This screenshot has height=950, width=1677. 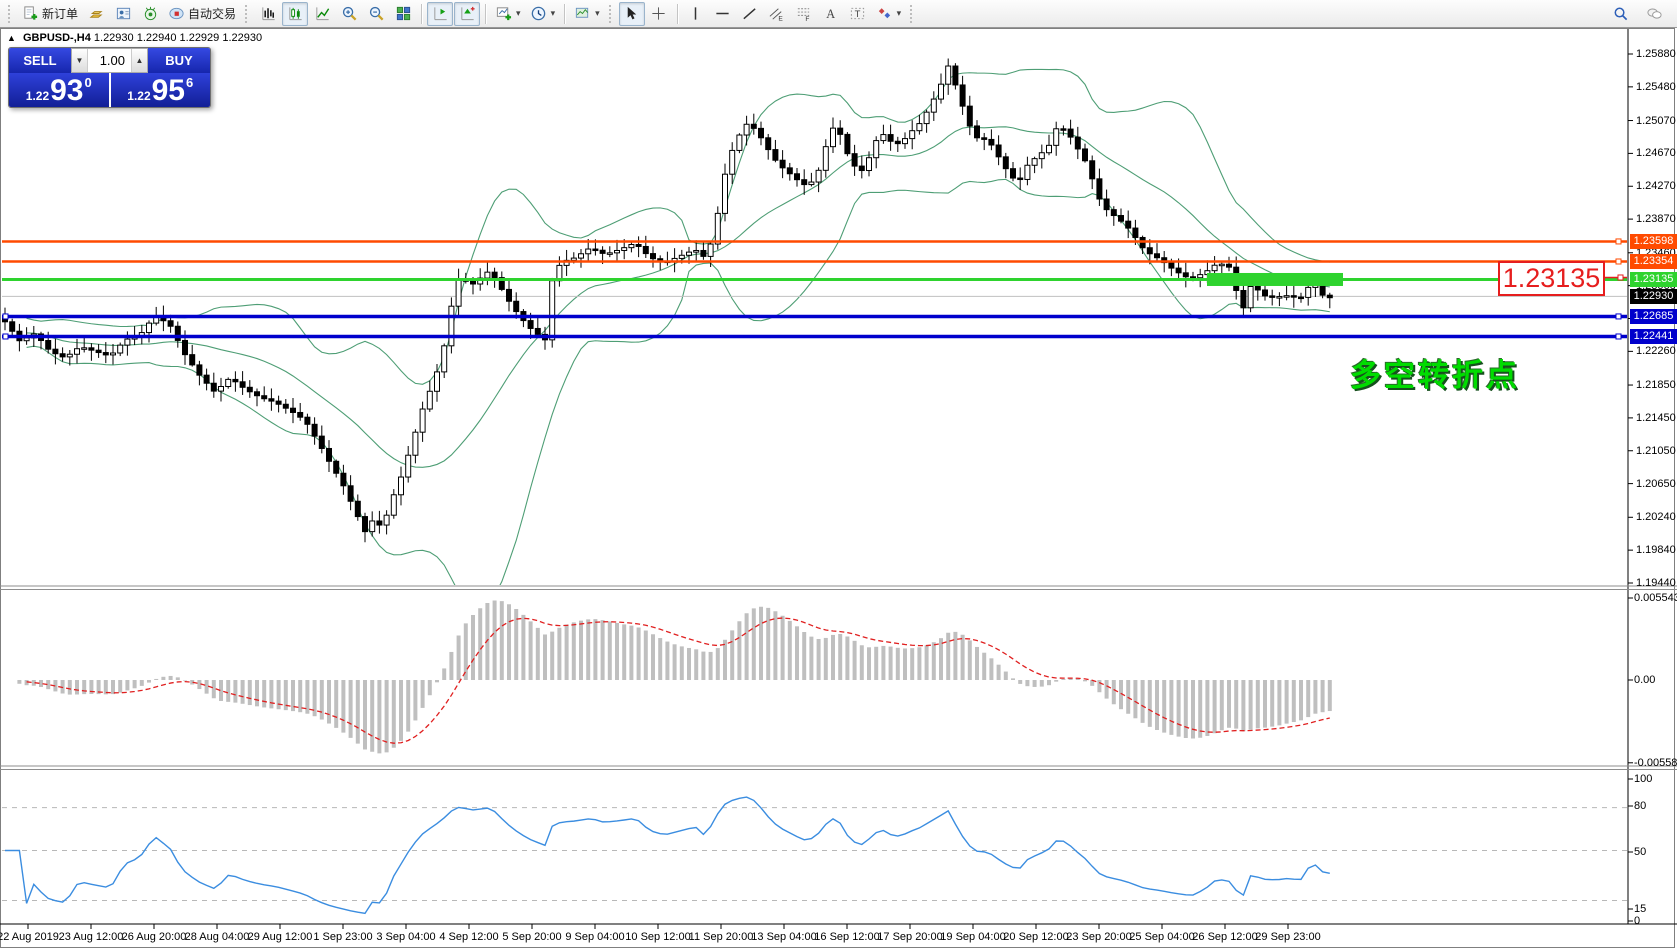 I want to click on autotrading-button: 自动交易, so click(x=202, y=14).